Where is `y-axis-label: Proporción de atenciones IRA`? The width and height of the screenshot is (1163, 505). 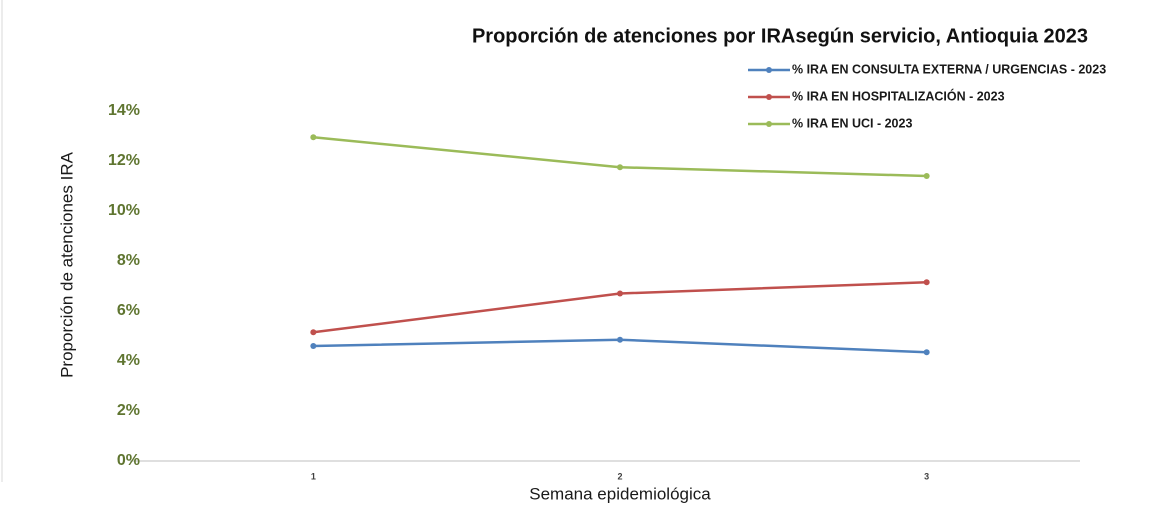
y-axis-label: Proporción de atenciones IRA is located at coordinates (66, 264).